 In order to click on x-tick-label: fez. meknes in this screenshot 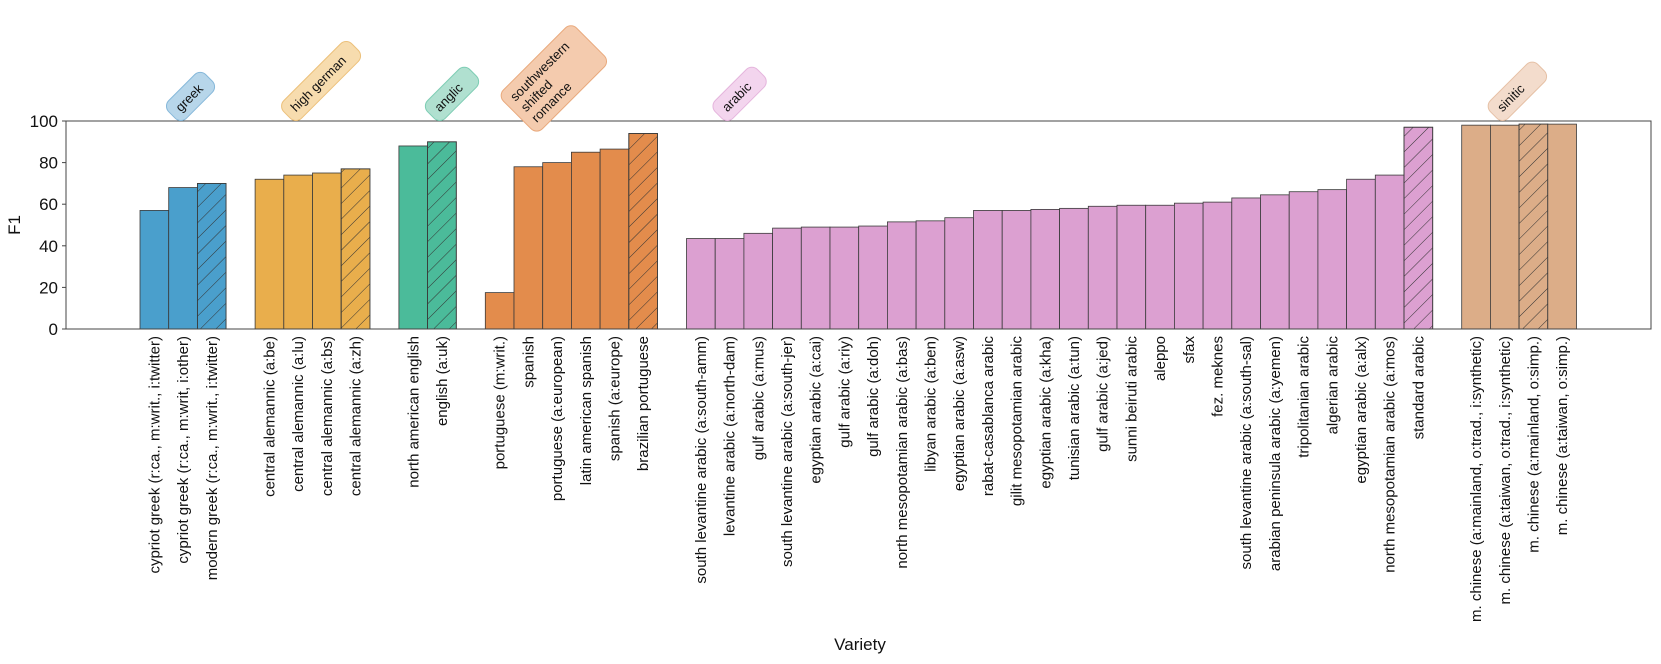, I will do `click(1217, 376)`.